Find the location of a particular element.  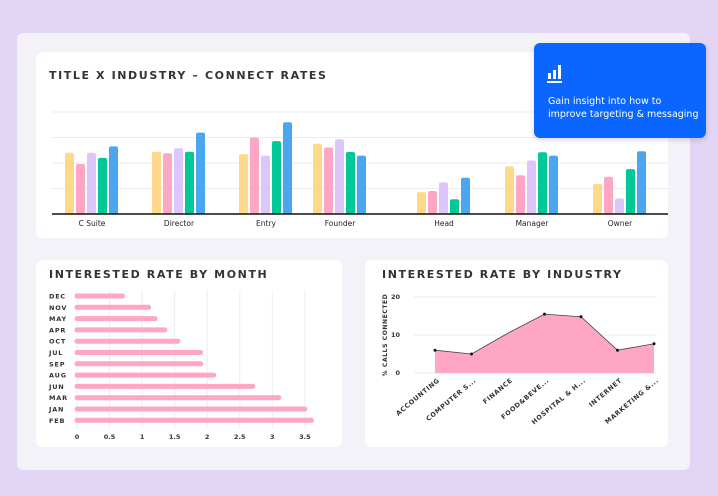

x-tick-label: Owner is located at coordinates (620, 223).